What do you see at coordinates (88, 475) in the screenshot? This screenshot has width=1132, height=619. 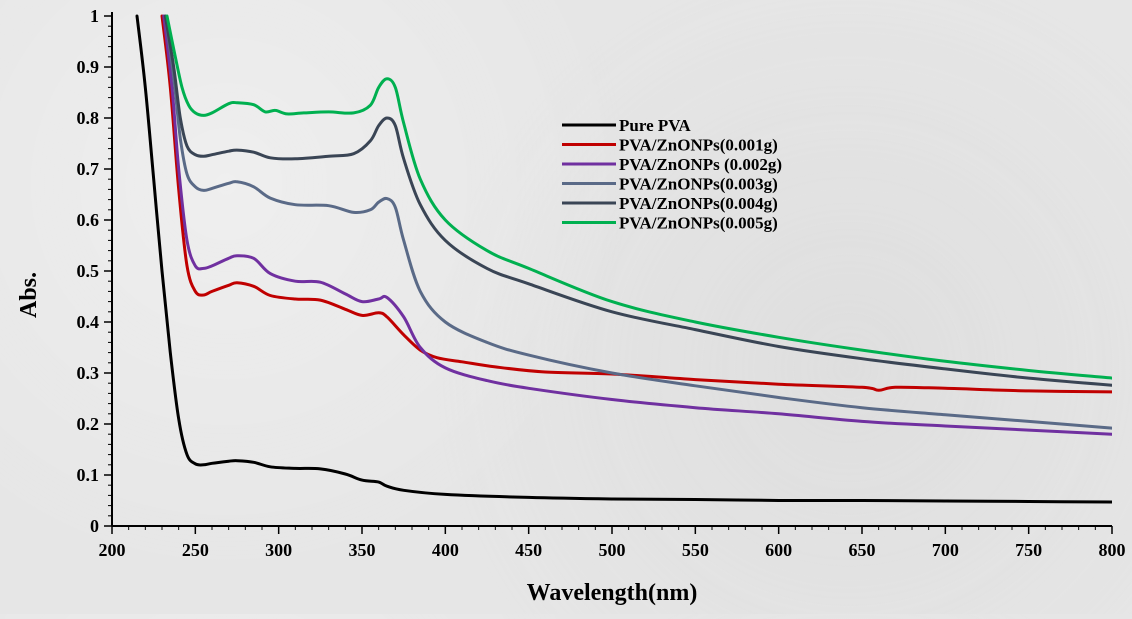 I see `y-tick-label: 0.1` at bounding box center [88, 475].